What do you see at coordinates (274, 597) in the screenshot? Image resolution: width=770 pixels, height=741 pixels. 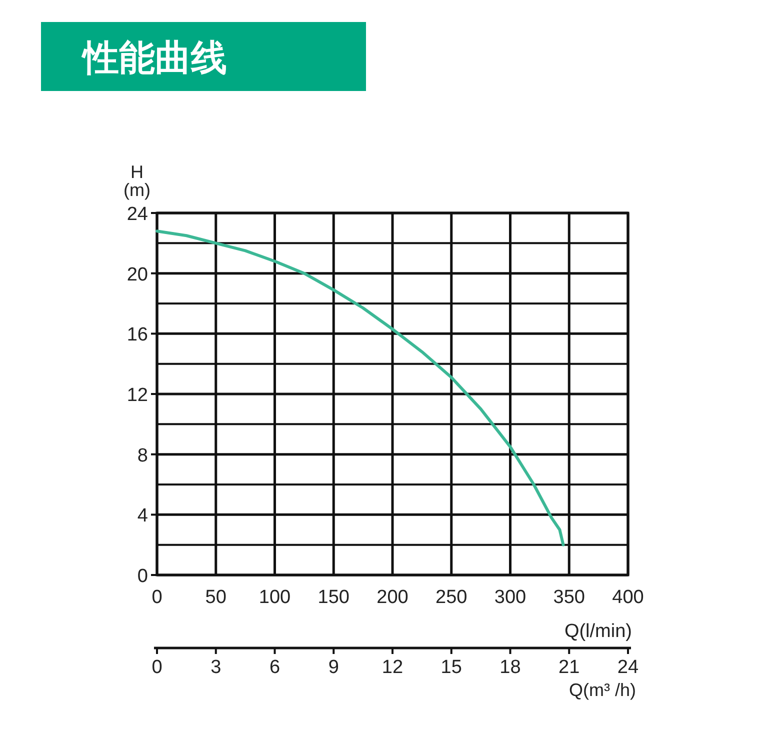 I see `x-tick-label: 100` at bounding box center [274, 597].